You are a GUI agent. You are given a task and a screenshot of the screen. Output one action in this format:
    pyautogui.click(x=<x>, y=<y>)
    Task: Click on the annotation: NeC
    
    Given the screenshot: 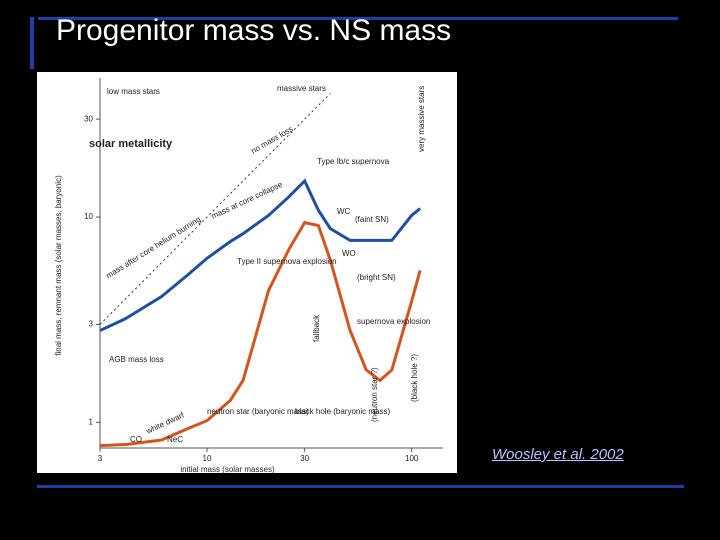 What is the action you would take?
    pyautogui.click(x=175, y=439)
    